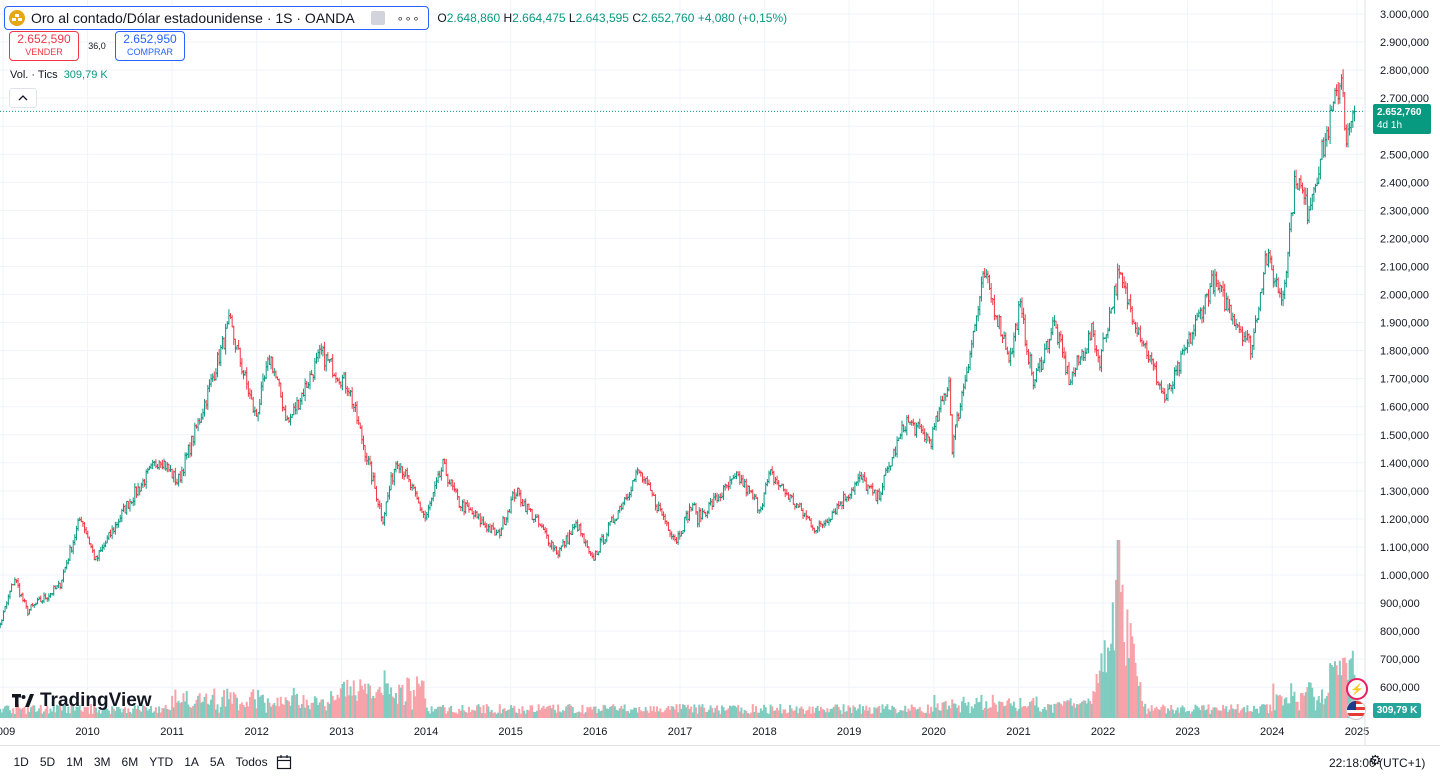  I want to click on y-tick-label: 2.300,000, so click(1404, 211).